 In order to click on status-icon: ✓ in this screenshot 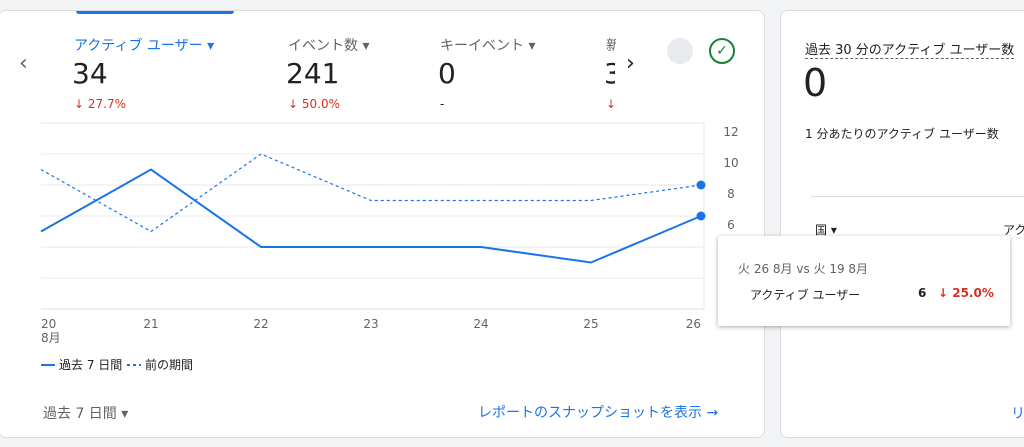, I will do `click(722, 51)`.